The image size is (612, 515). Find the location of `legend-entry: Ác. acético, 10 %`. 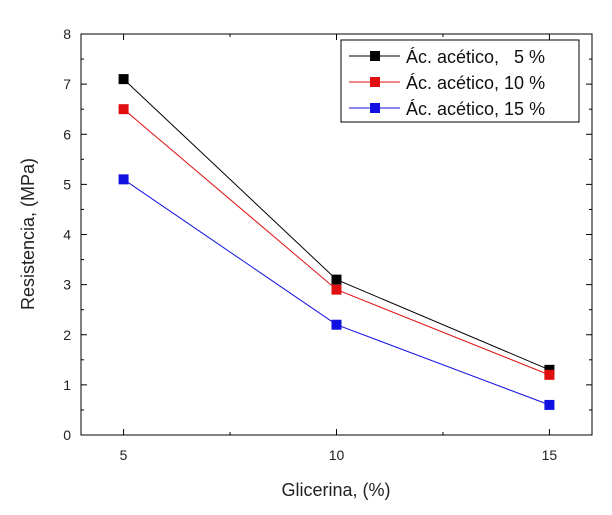

legend-entry: Ác. acético, 10 % is located at coordinates (447, 83).